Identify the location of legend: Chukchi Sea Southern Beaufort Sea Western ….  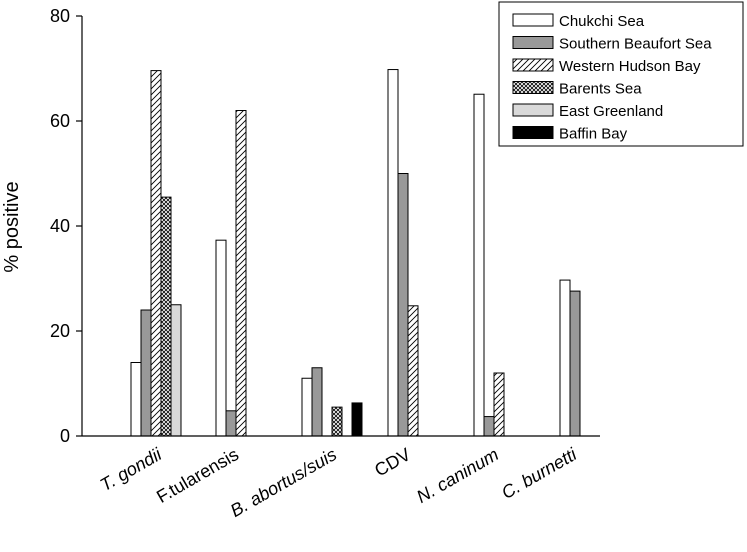
(621, 74).